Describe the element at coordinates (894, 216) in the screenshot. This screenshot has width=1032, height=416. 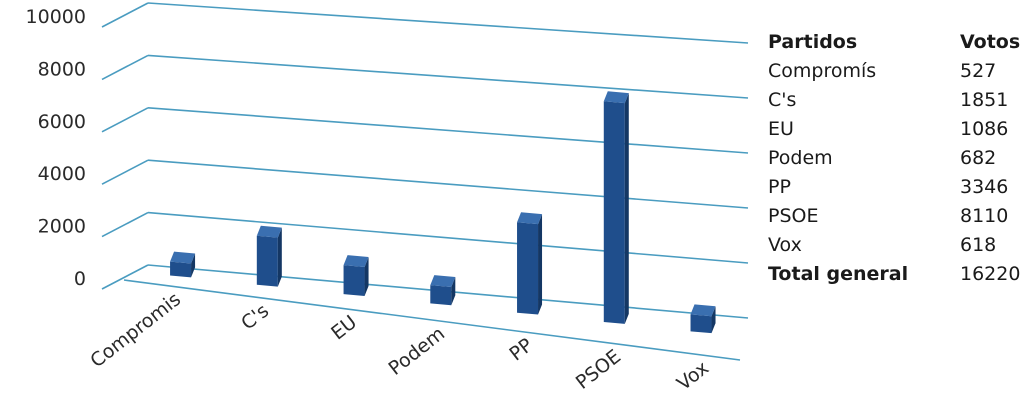
I see `table-row: PSOE 8110` at that location.